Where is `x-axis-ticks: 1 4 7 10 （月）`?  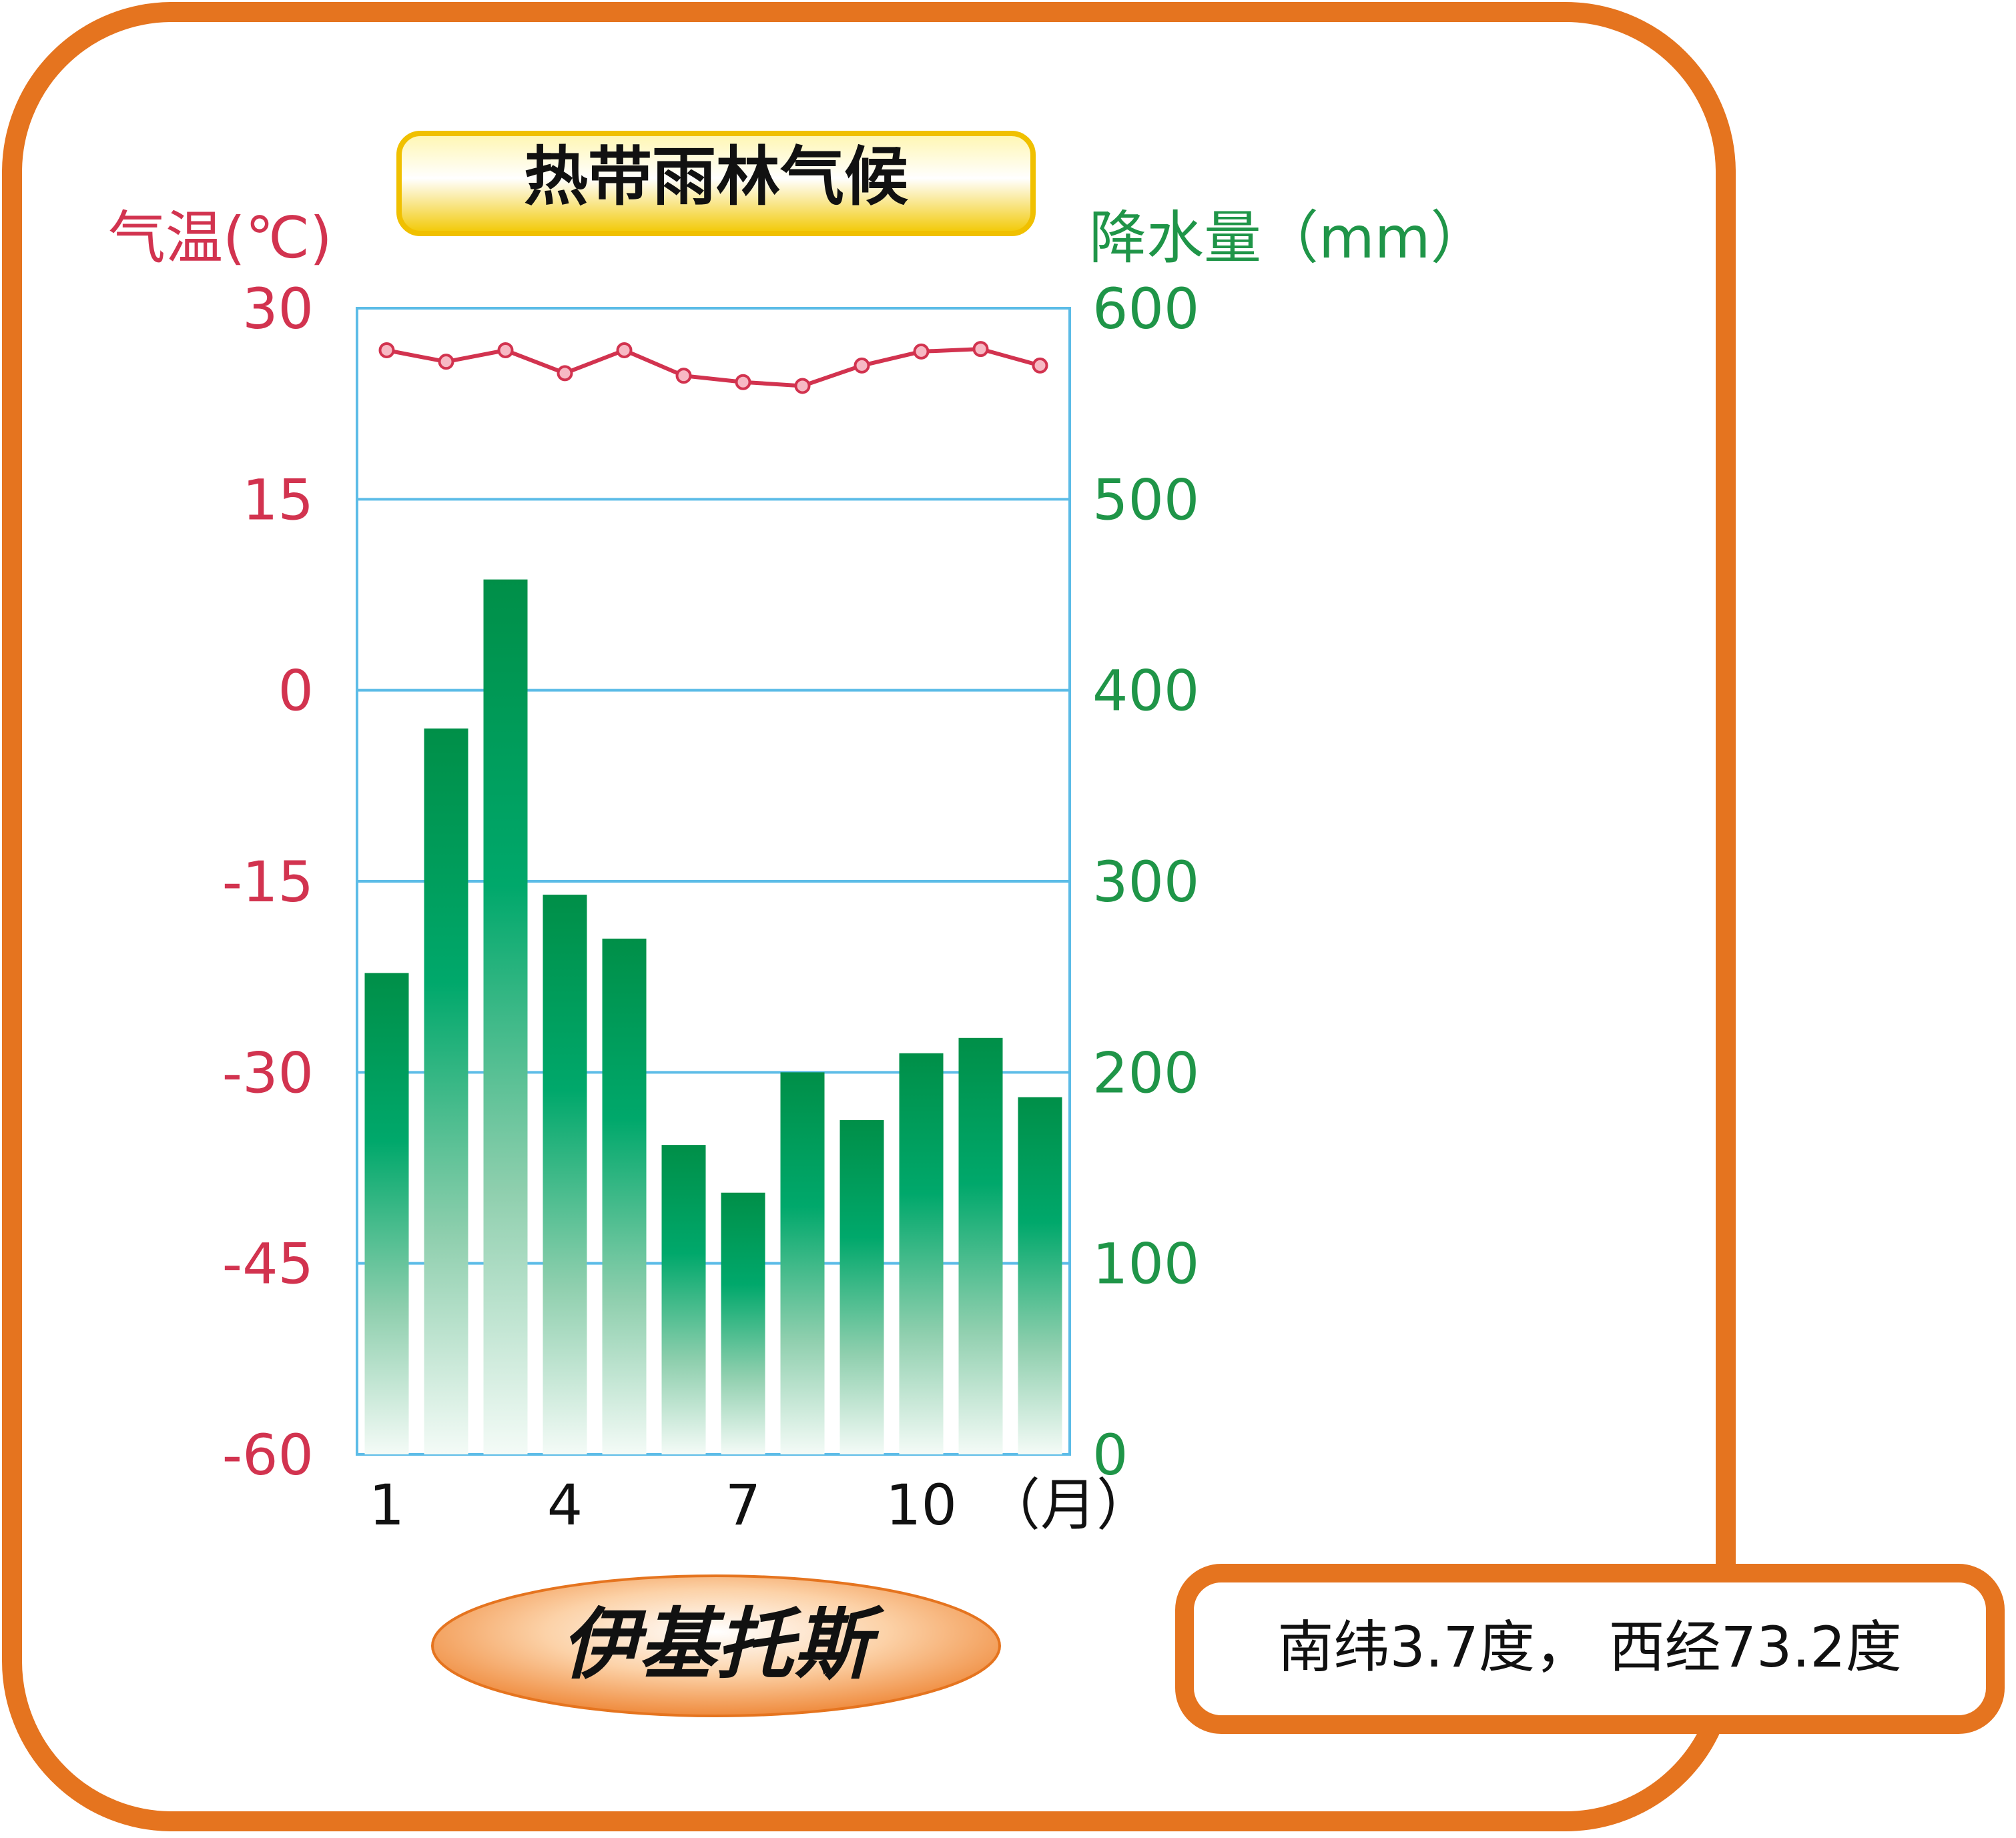 x-axis-ticks: 1 4 7 10 （月） is located at coordinates (760, 1505).